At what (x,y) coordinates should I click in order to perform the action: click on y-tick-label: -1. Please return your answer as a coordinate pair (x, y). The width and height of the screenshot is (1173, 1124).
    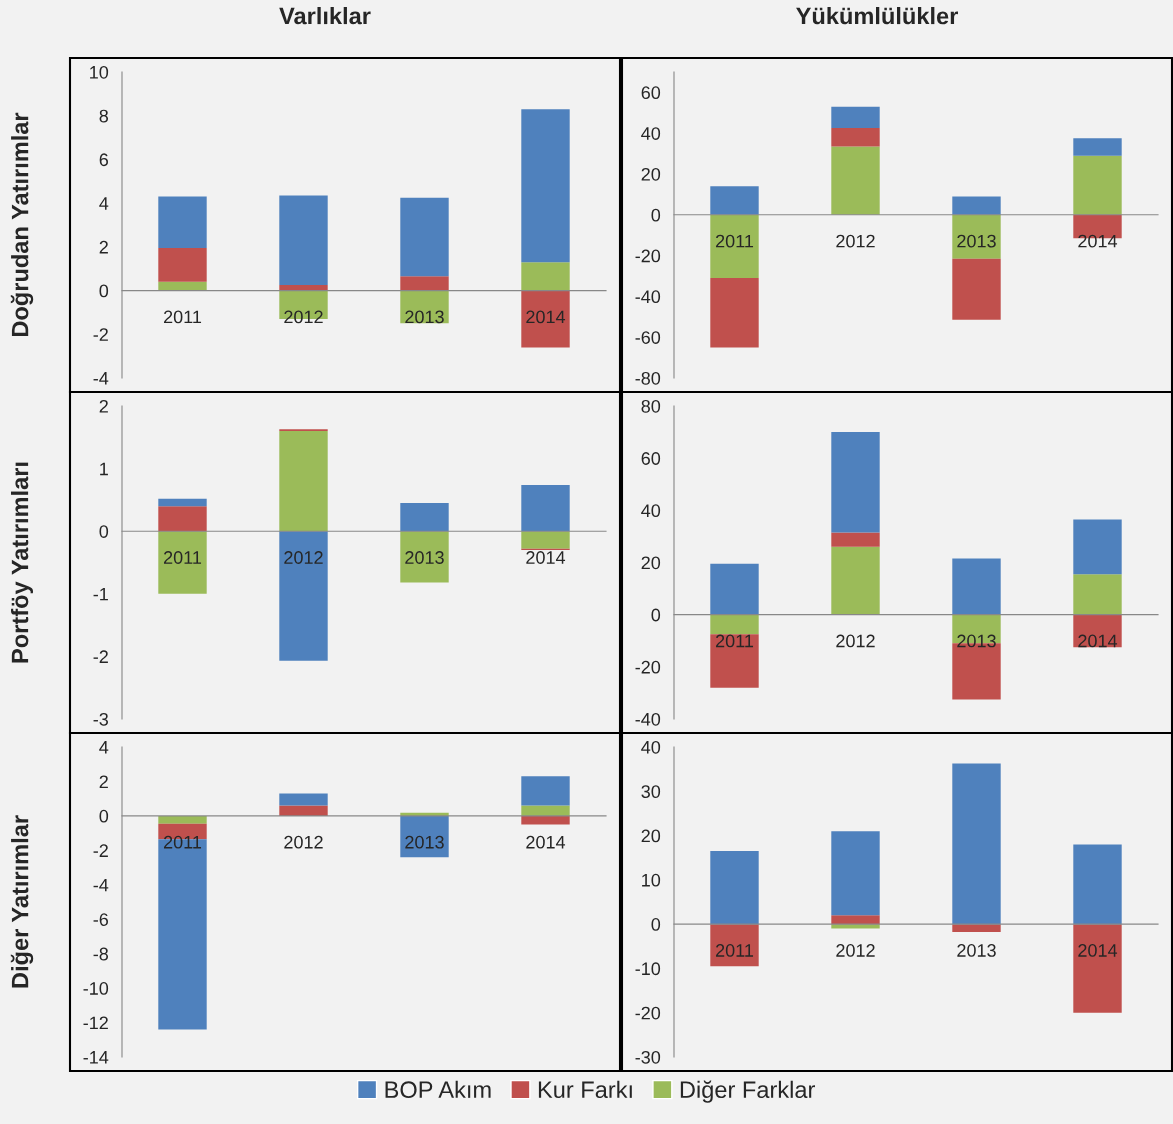
    Looking at the image, I should click on (100, 594).